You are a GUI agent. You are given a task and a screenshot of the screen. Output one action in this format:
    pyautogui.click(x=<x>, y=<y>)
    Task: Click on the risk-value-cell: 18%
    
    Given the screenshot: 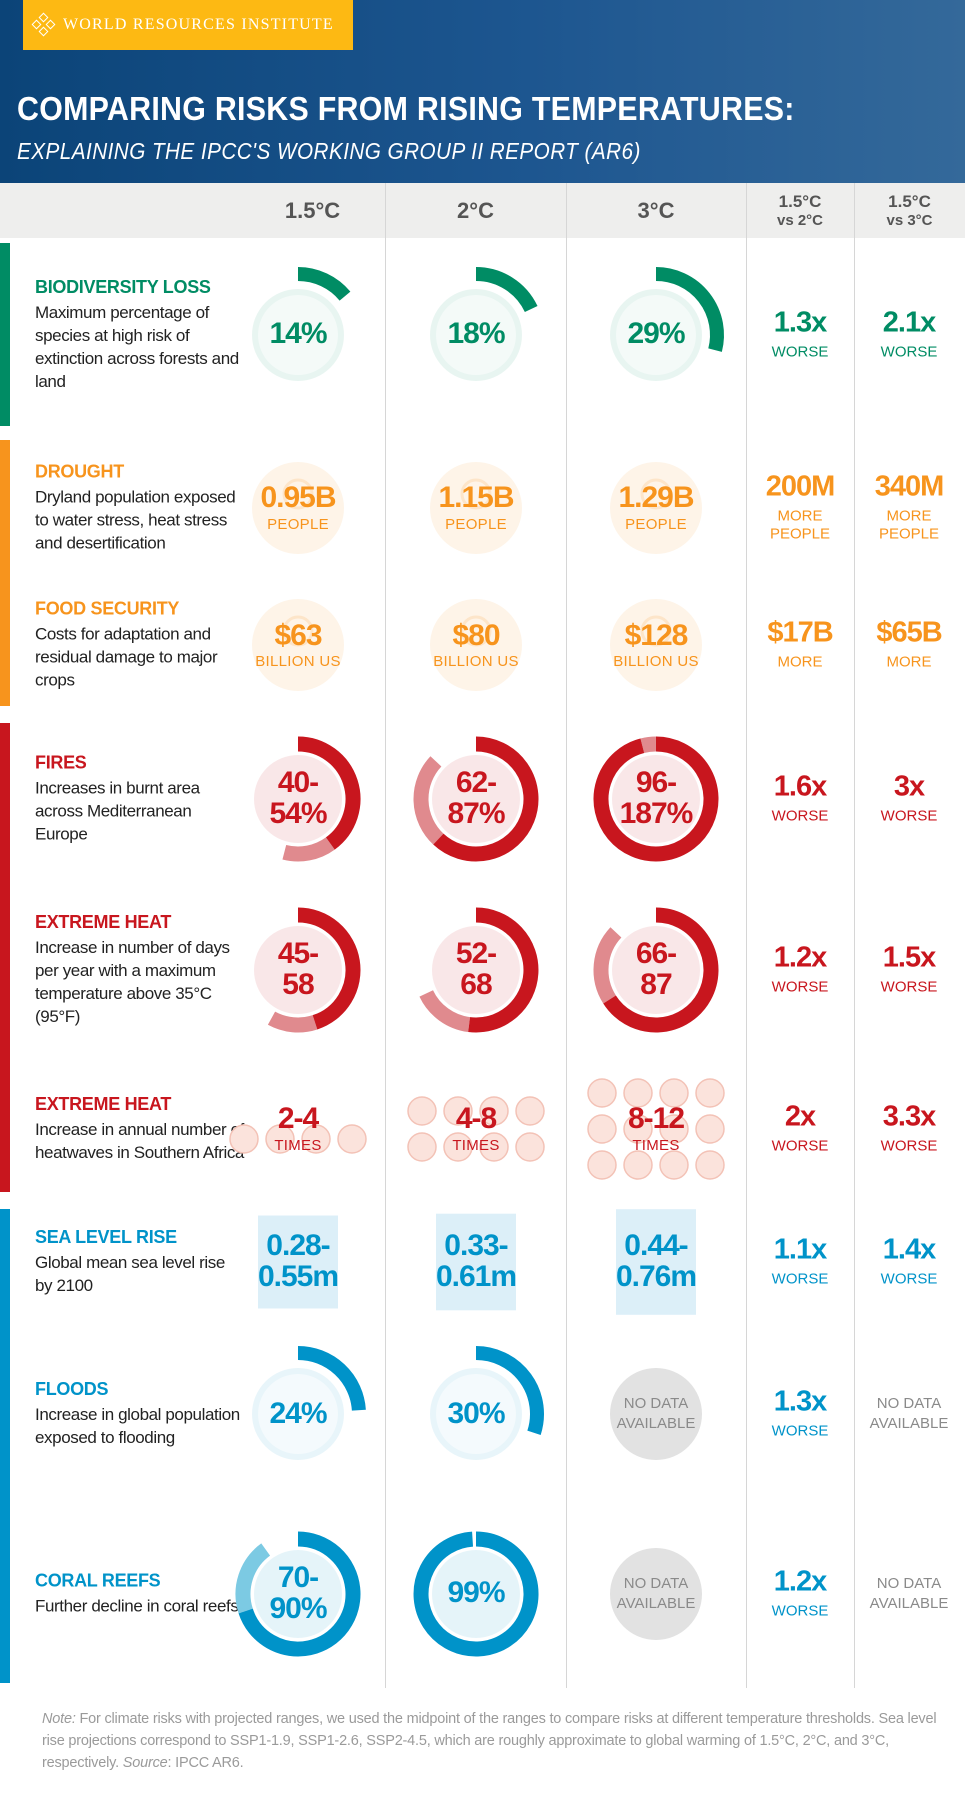 What is the action you would take?
    pyautogui.click(x=476, y=335)
    